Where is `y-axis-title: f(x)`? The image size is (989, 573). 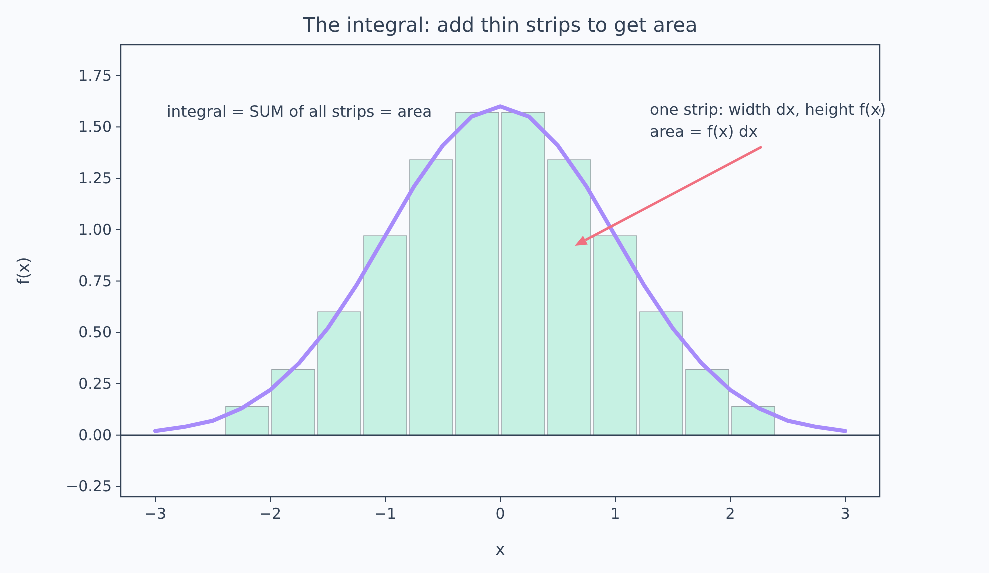 y-axis-title: f(x) is located at coordinates (23, 271).